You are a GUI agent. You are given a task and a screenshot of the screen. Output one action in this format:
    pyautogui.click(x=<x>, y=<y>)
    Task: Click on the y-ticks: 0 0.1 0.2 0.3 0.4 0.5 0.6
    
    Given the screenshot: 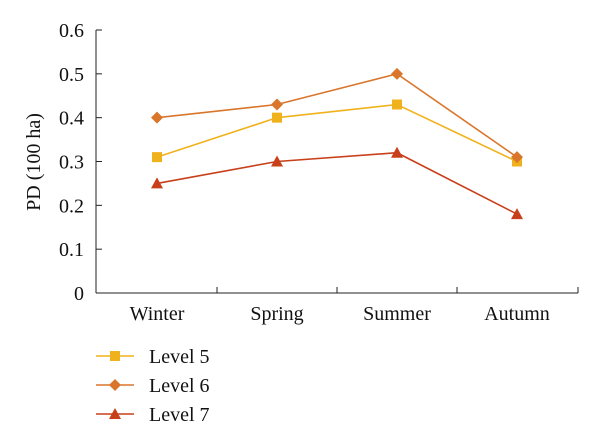 What is the action you would take?
    pyautogui.click(x=80, y=162)
    